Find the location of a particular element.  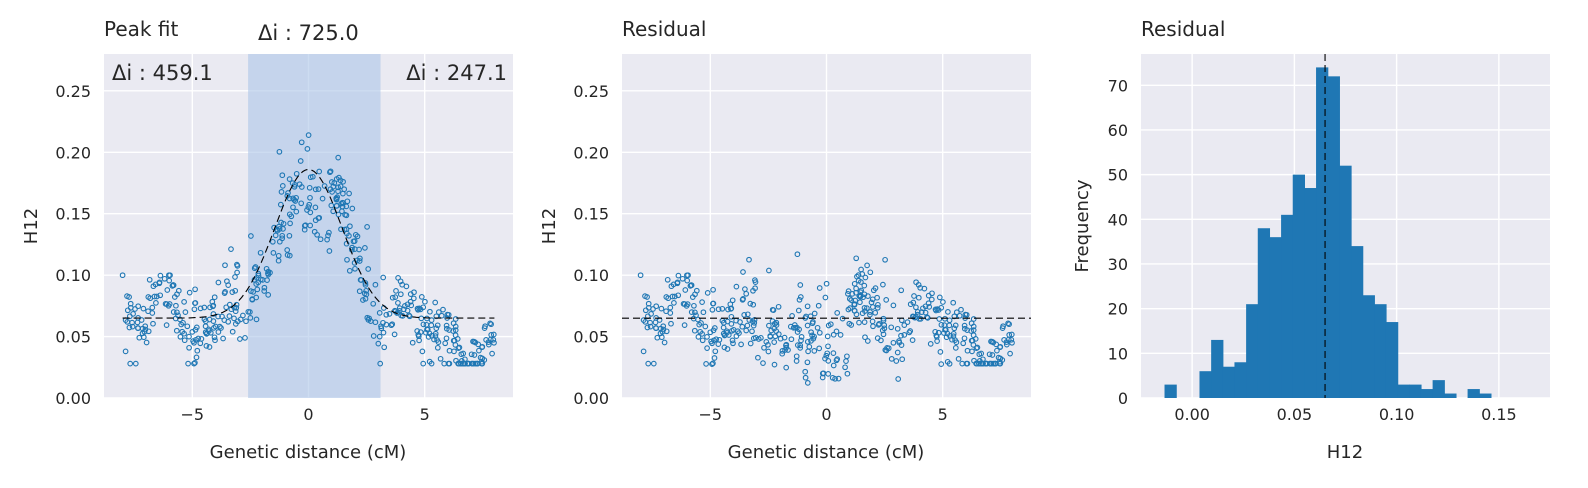

x-axis-label-residual-histogram: H12 is located at coordinates (1345, 452).